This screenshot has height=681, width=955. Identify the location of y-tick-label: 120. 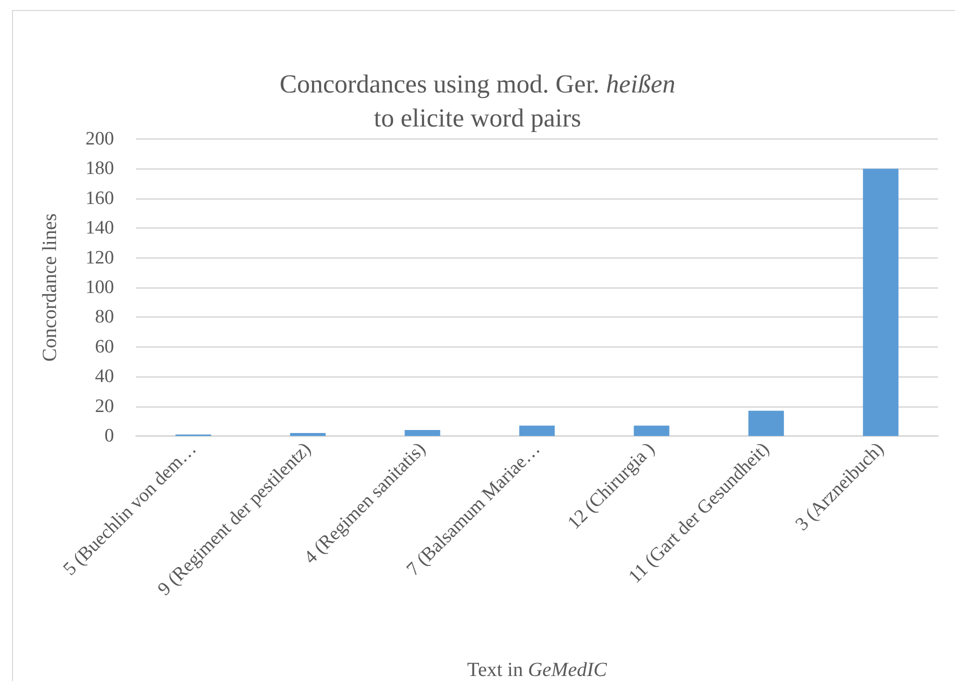
(100, 257).